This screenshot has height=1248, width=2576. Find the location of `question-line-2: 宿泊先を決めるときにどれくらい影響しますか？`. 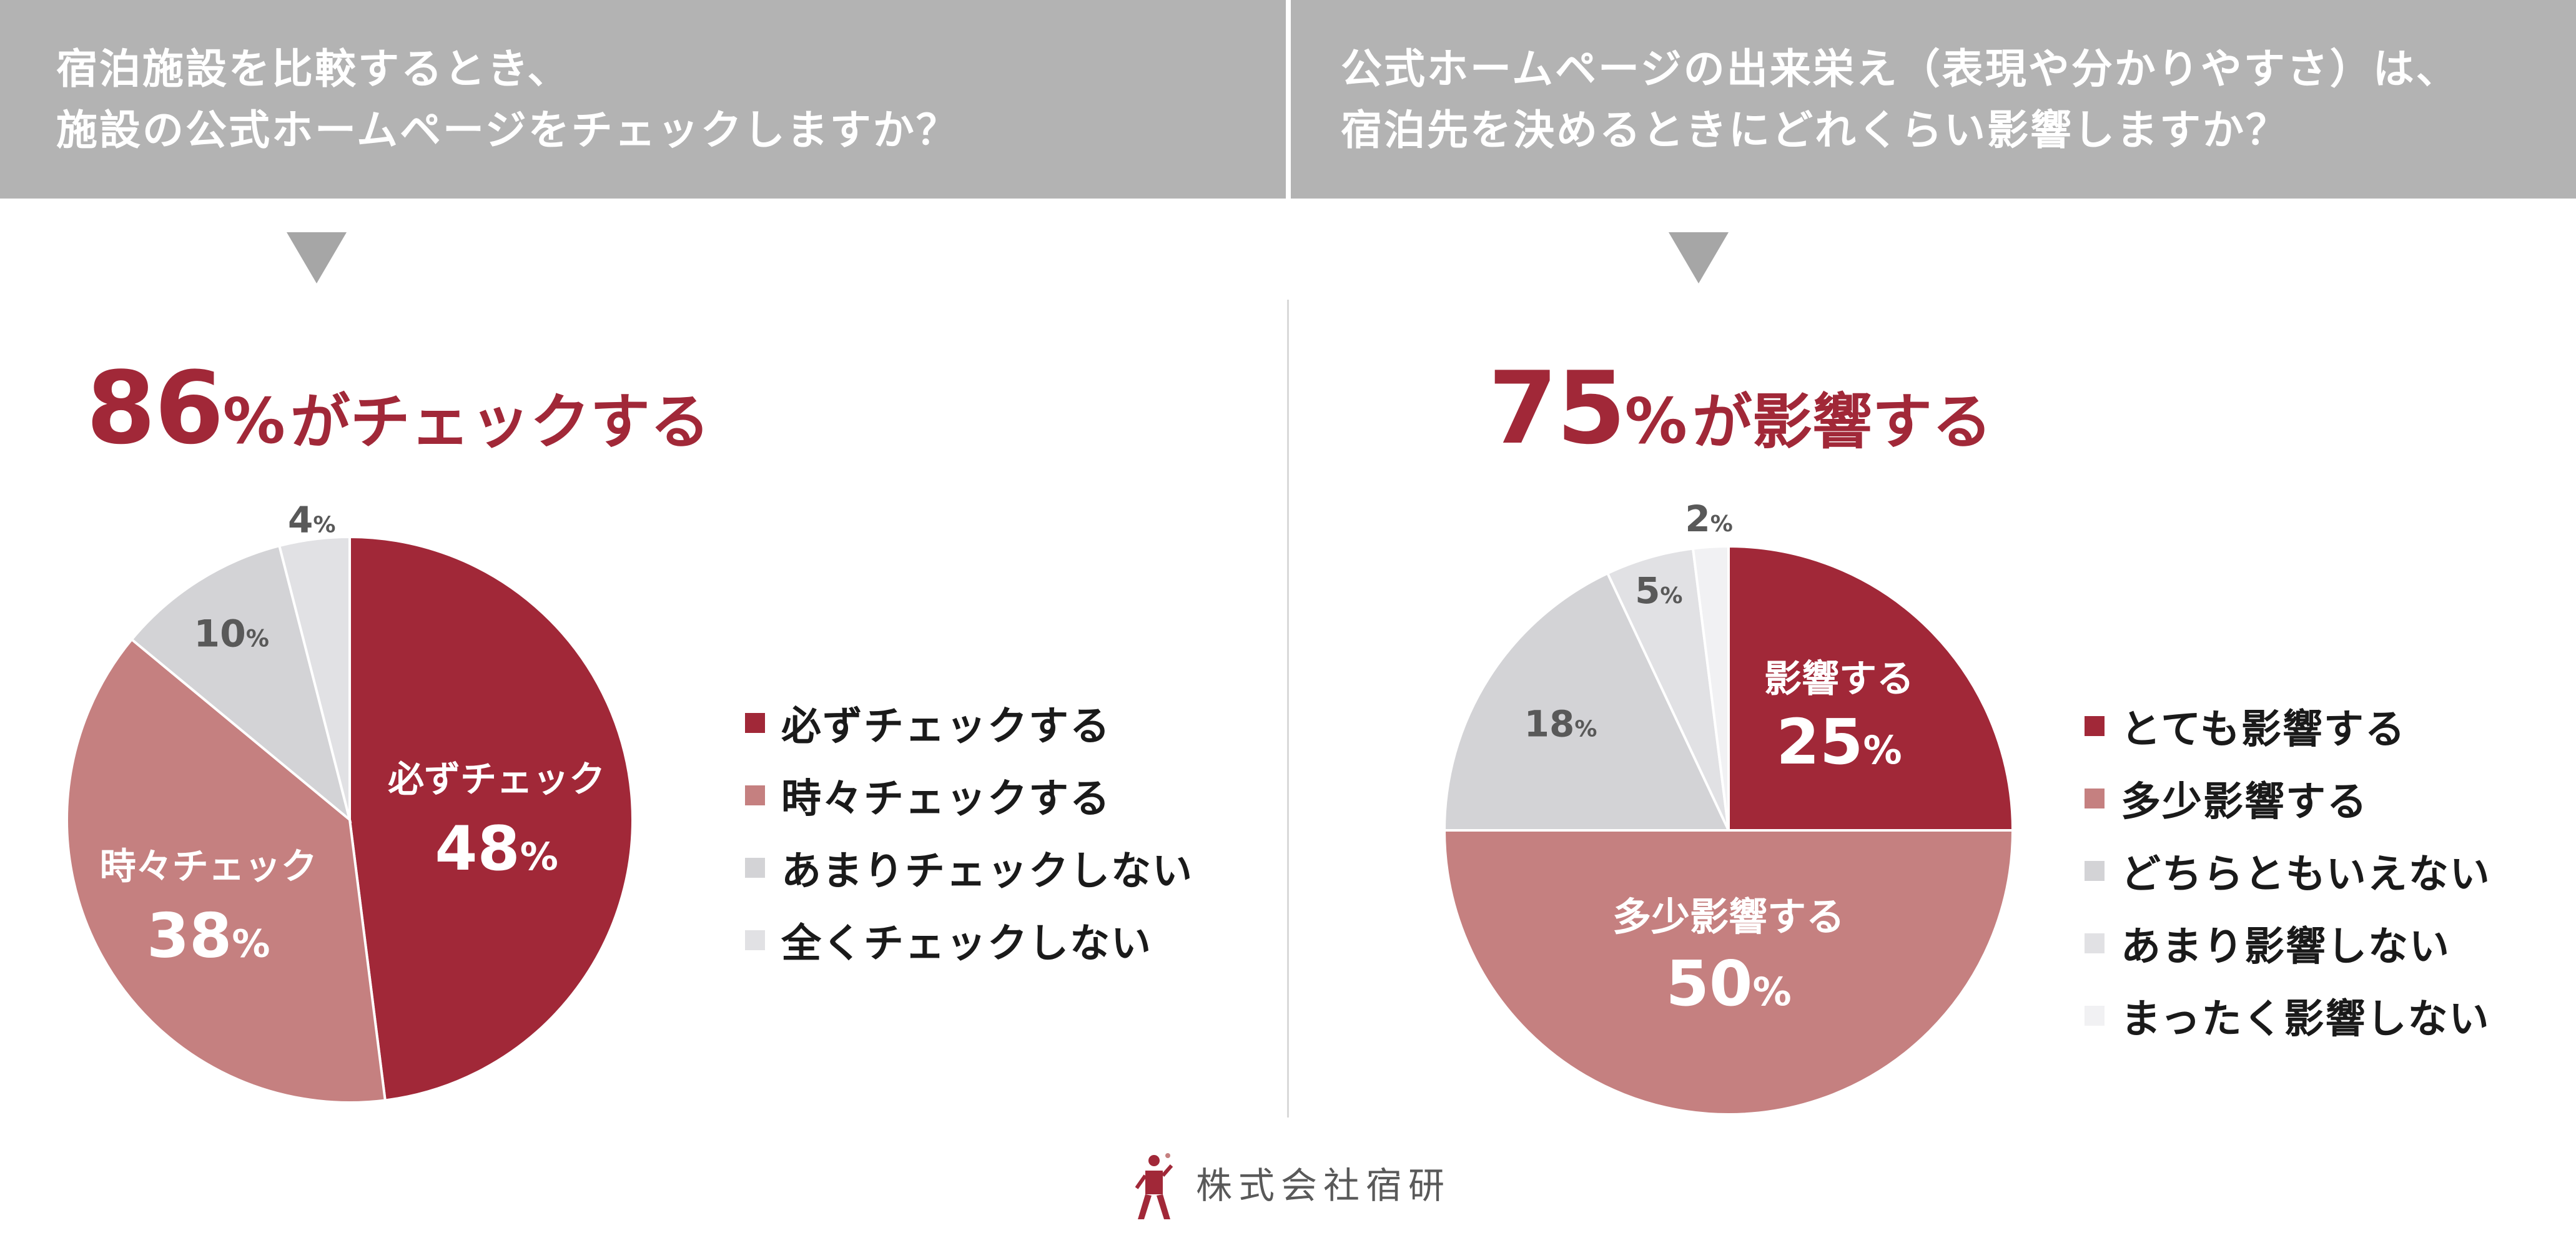

question-line-2: 宿泊先を決めるときにどれくらい影響しますか？ is located at coordinates (1815, 130).